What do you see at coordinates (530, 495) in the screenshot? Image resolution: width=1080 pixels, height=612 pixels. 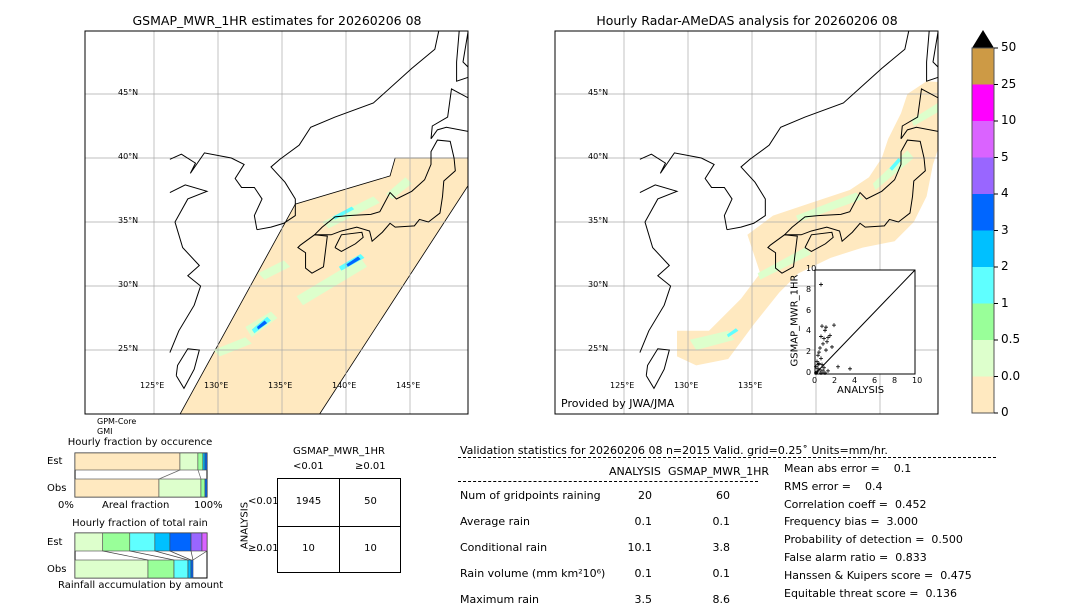 I see `stat-label: Num of gridpoints raining` at bounding box center [530, 495].